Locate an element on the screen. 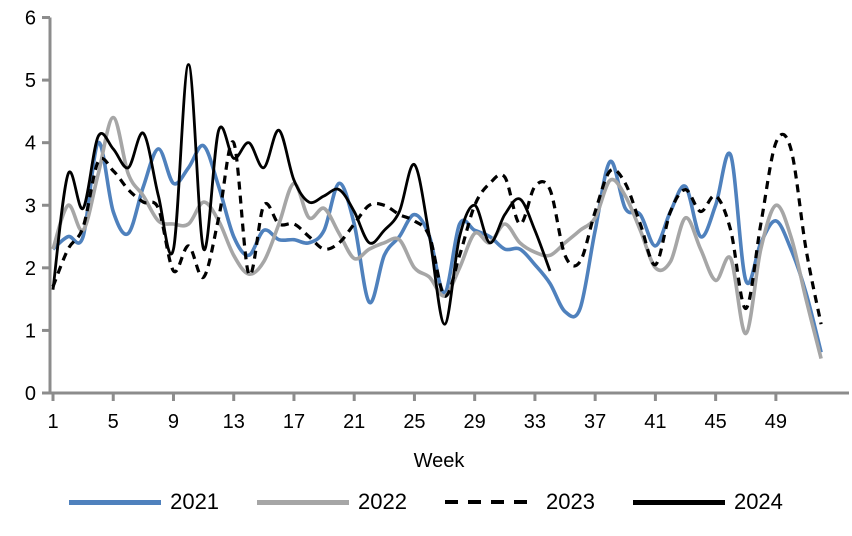  x-tick-label: 13 is located at coordinates (234, 422).